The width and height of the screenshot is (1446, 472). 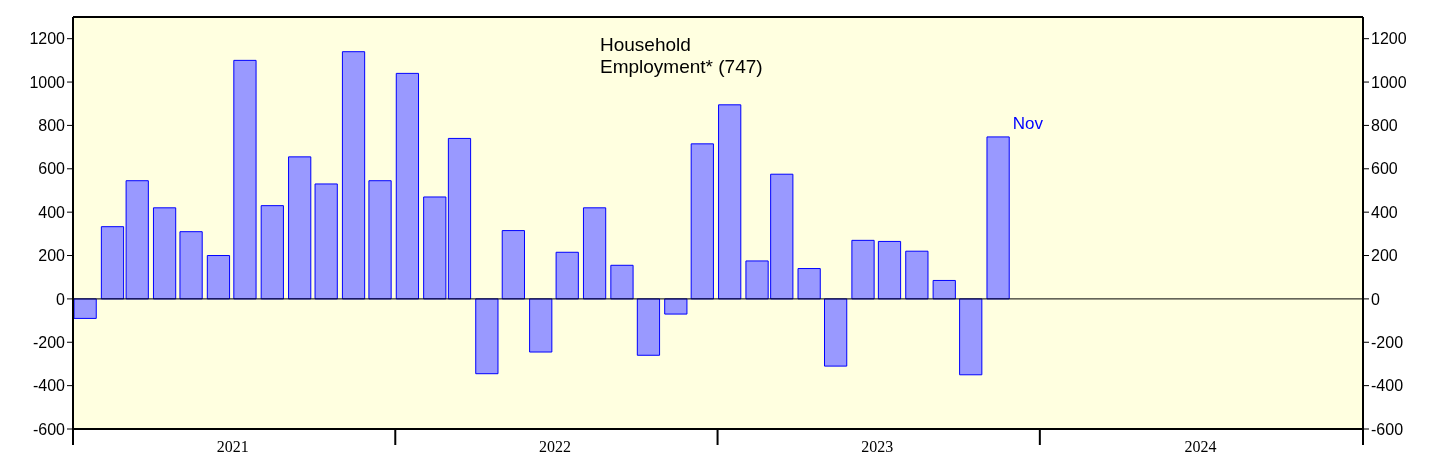 What do you see at coordinates (49, 342) in the screenshot?
I see `y-tick-label: -200` at bounding box center [49, 342].